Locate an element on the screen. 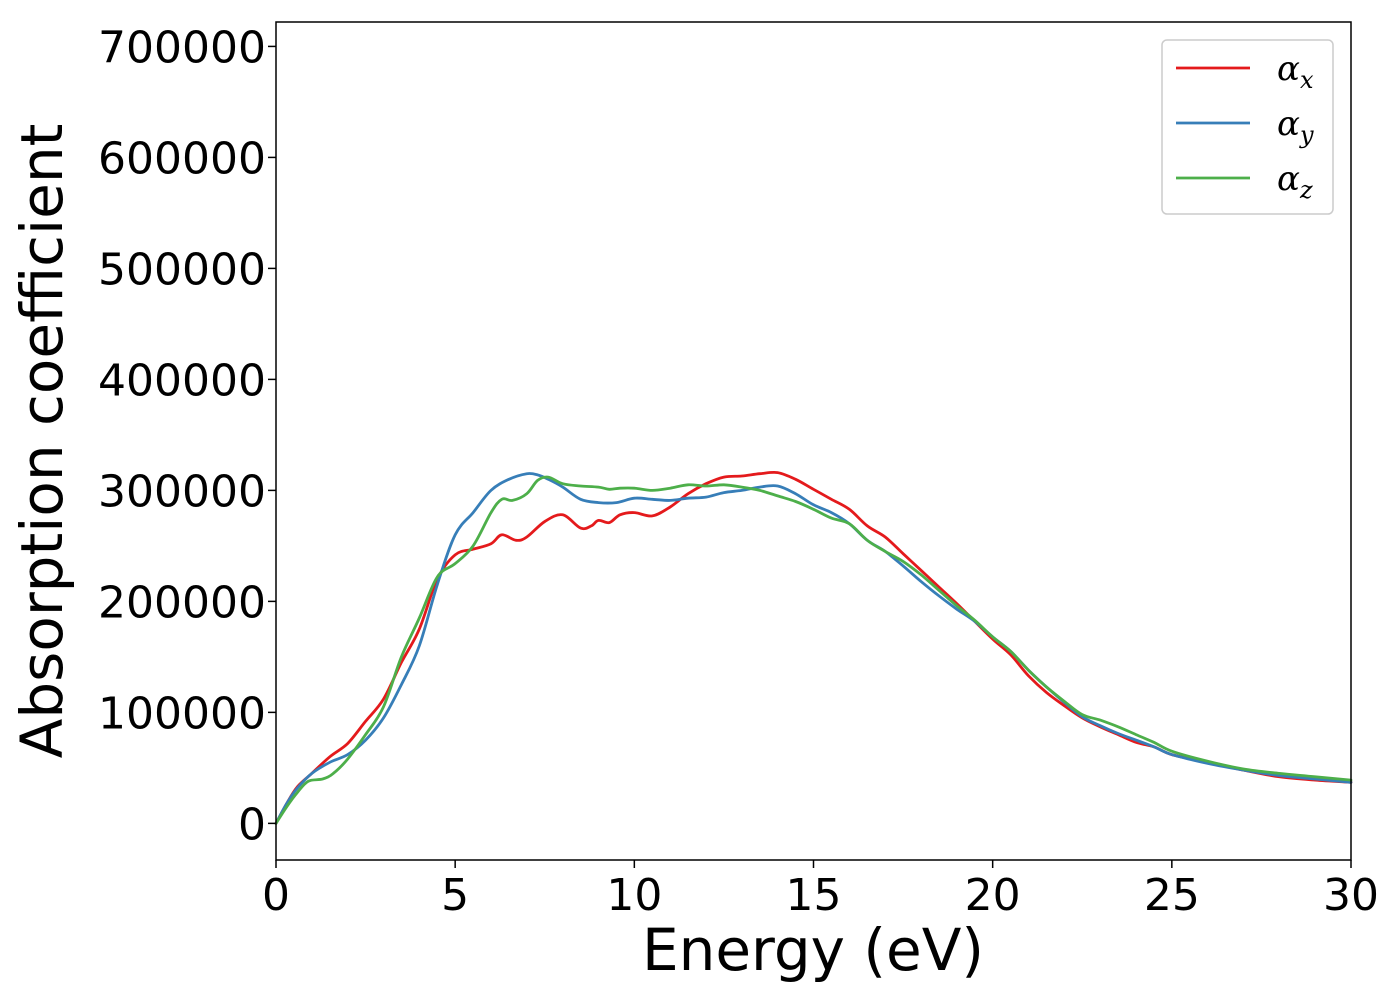  legend: αx αy αz is located at coordinates (1247, 127).